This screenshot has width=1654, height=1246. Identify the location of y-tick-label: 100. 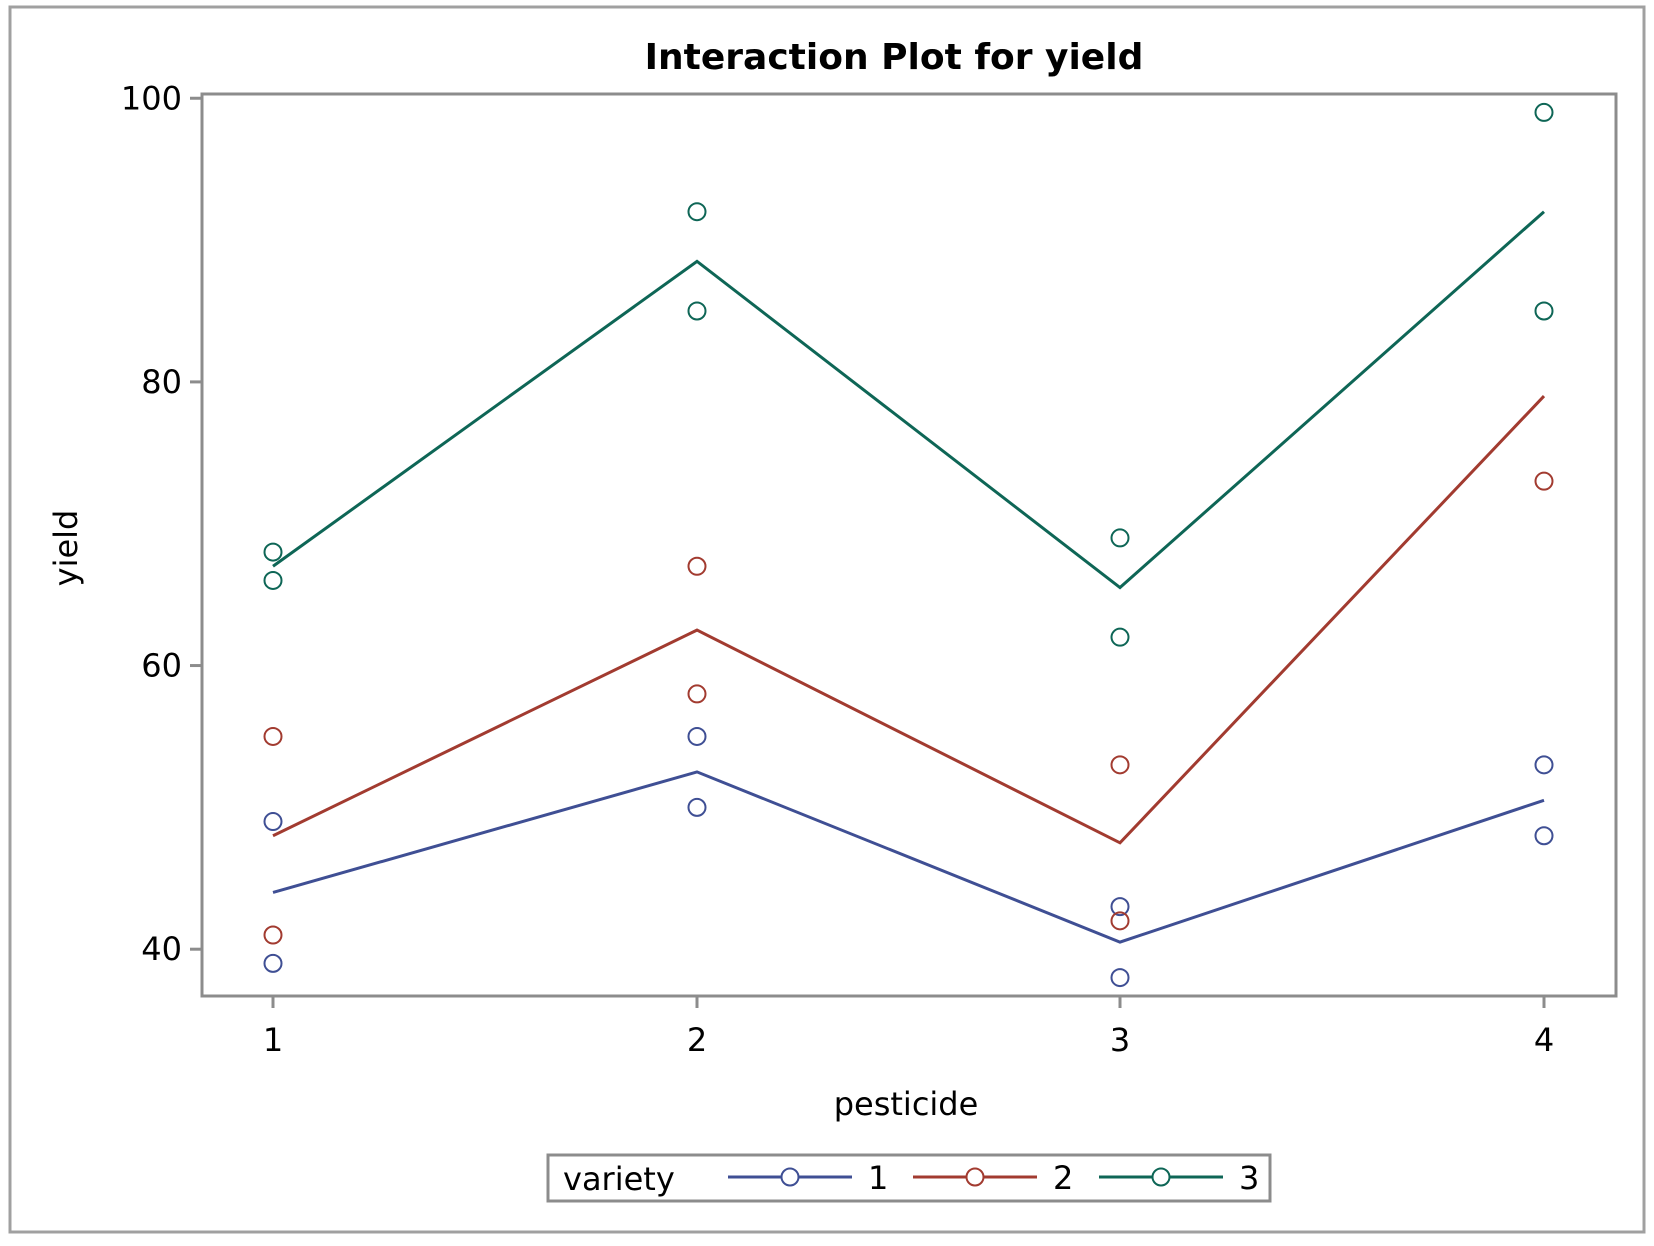
(151, 98).